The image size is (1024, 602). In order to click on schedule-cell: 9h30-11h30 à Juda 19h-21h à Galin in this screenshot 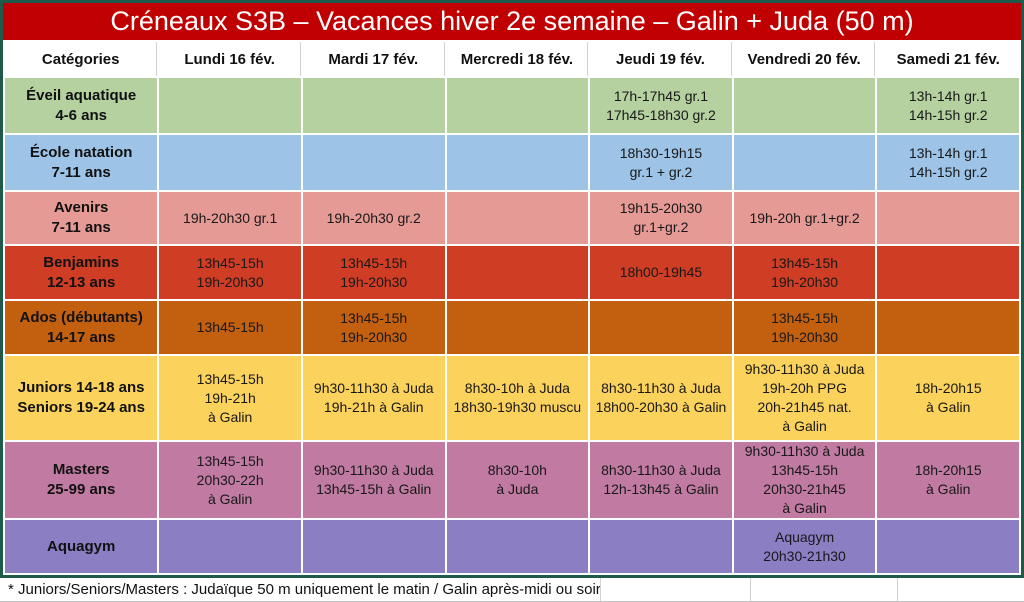, I will do `click(373, 398)`.